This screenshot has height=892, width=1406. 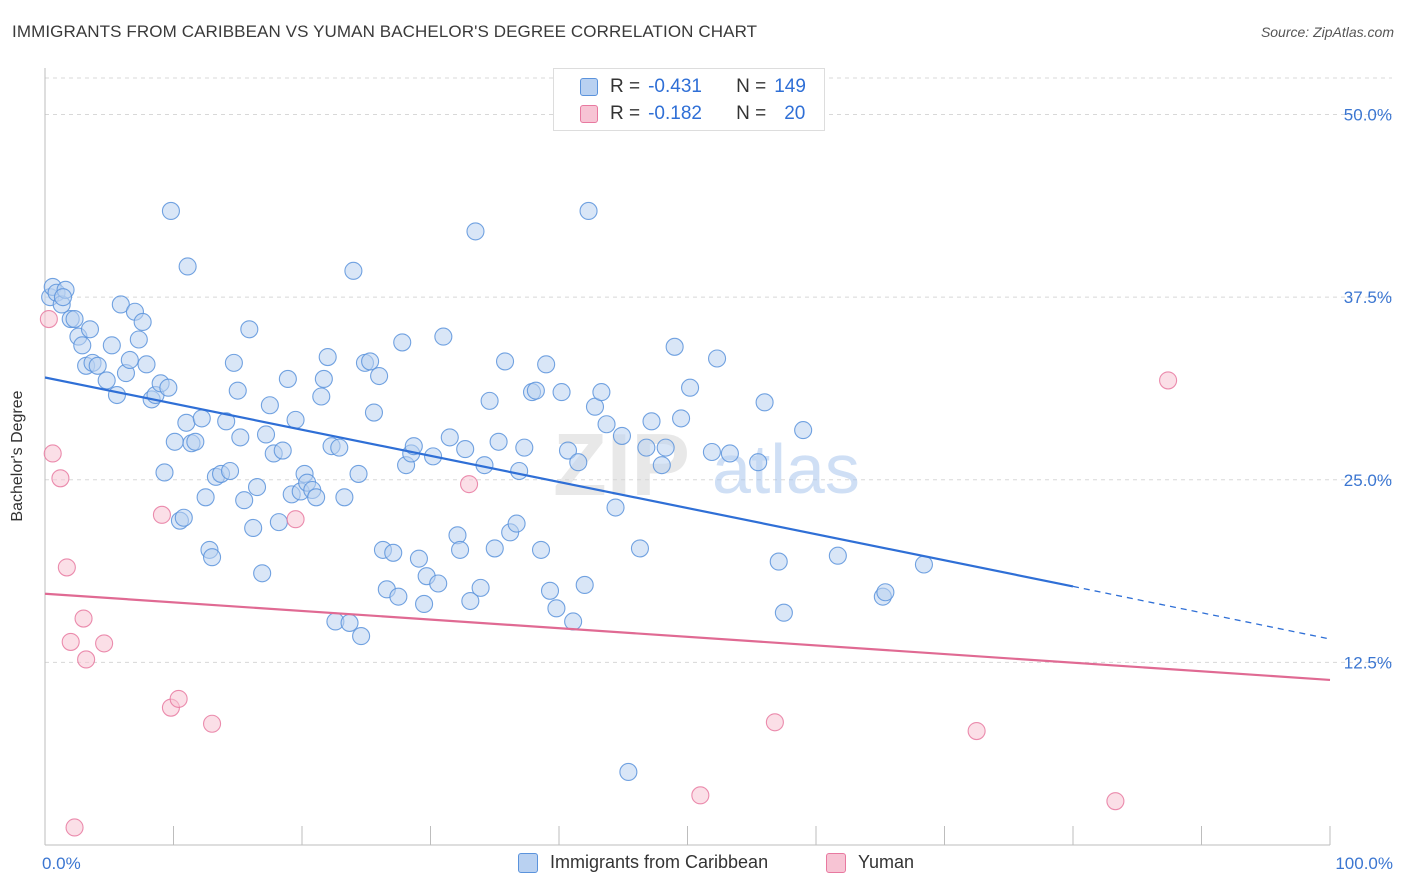 I want to click on legend-row-caribbean: R = -0.431 N = 149, so click(x=680, y=87).